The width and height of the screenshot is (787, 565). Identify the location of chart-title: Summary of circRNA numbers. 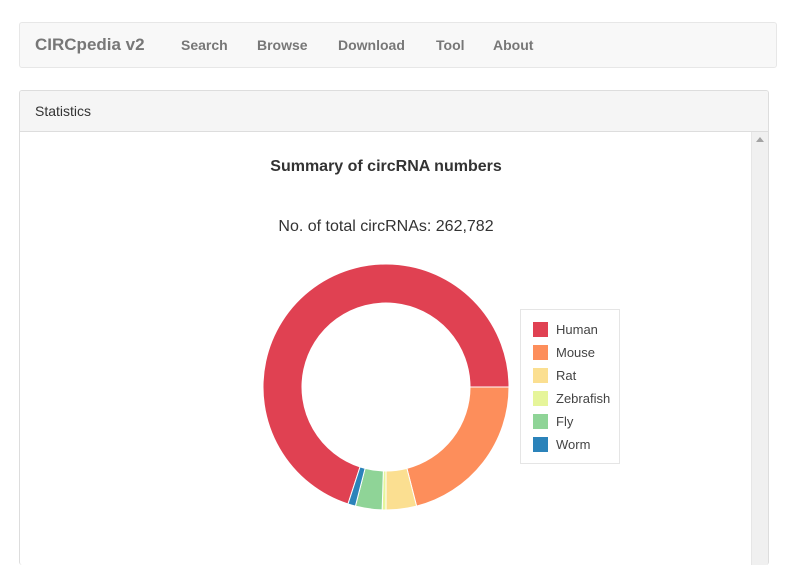
(386, 166).